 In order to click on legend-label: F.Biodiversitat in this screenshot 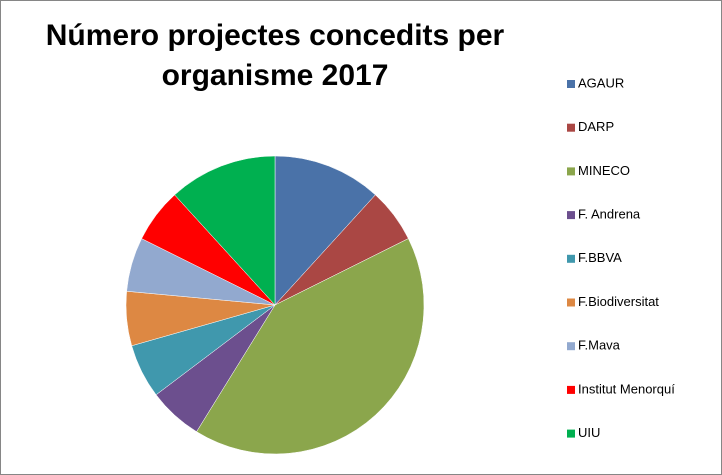, I will do `click(618, 301)`.